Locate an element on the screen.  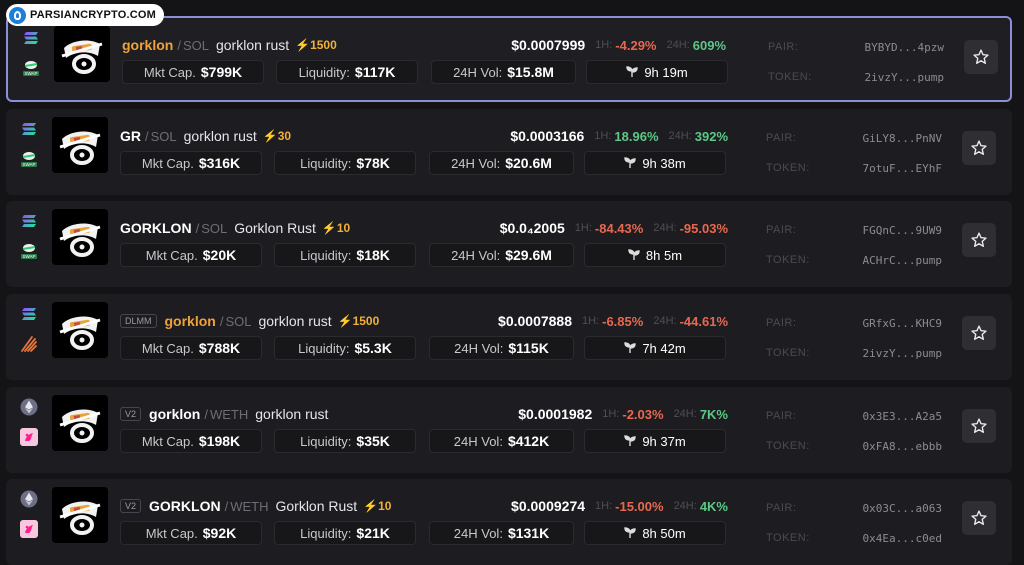
pool-badge: V2 is located at coordinates (131, 414).